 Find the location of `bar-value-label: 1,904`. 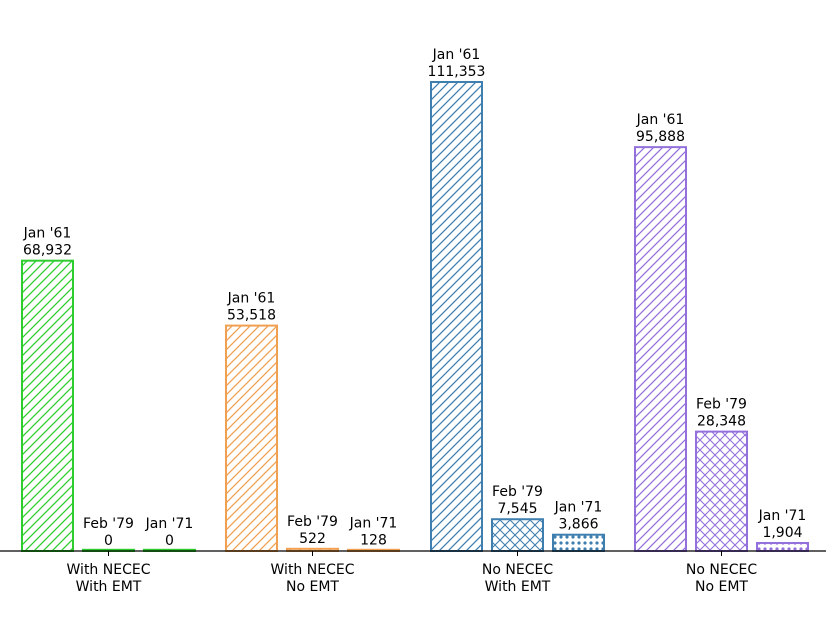

bar-value-label: 1,904 is located at coordinates (782, 533).